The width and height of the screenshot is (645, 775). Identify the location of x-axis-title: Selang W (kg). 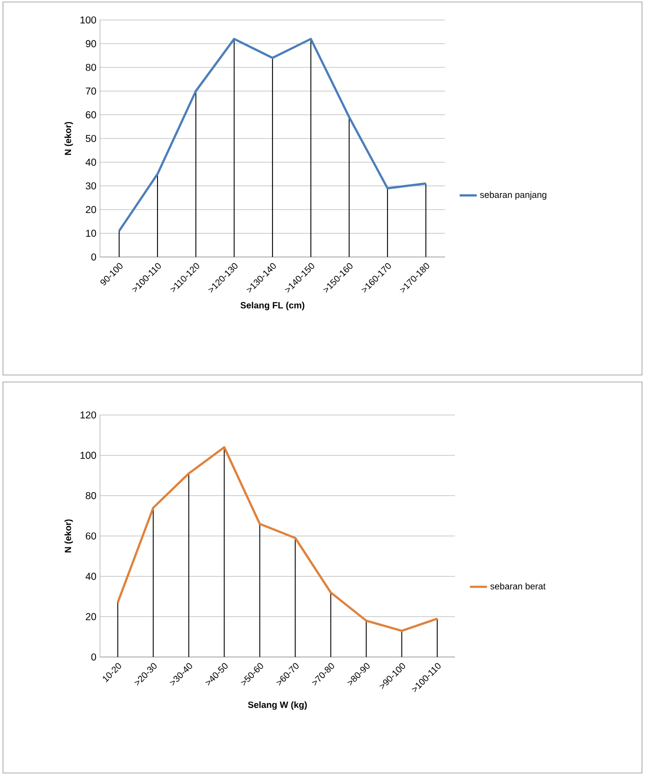
(277, 705).